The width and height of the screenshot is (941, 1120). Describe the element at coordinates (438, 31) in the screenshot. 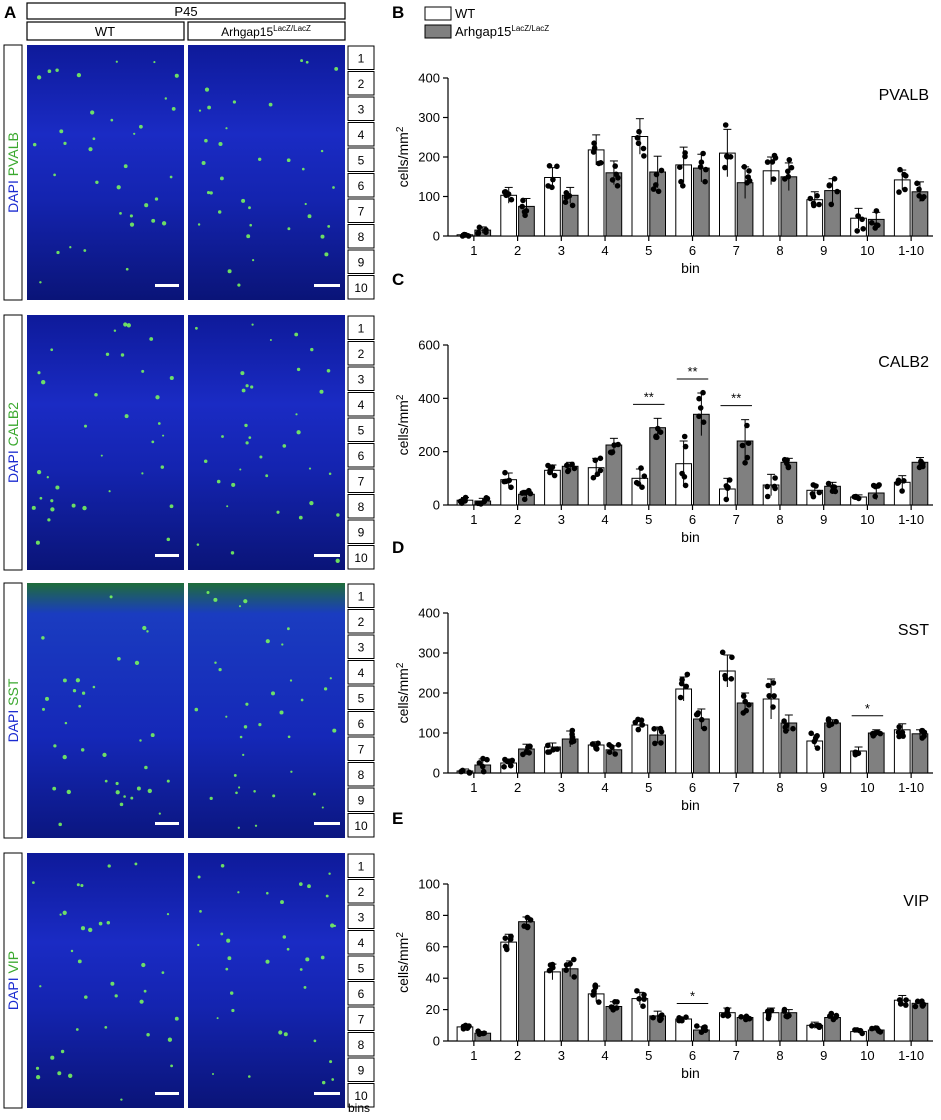

I see `legend-swatch-mutant` at that location.